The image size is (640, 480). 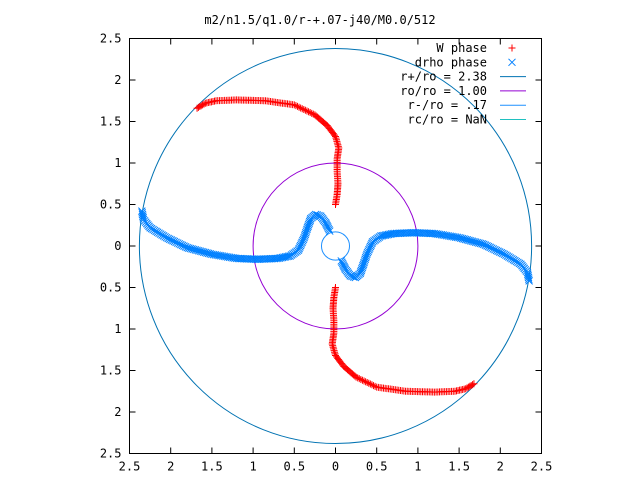 I want to click on legend-label: r-/ro = .17, so click(x=447, y=105).